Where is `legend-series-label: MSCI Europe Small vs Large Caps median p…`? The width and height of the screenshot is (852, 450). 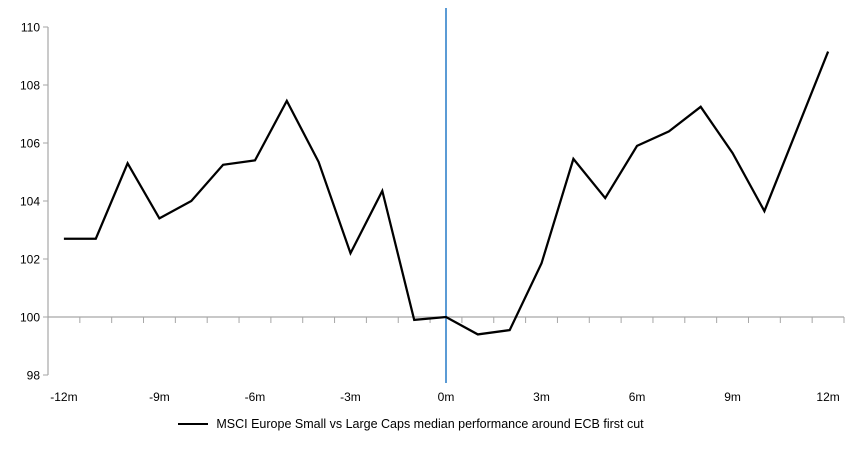 legend-series-label: MSCI Europe Small vs Large Caps median p… is located at coordinates (430, 424).